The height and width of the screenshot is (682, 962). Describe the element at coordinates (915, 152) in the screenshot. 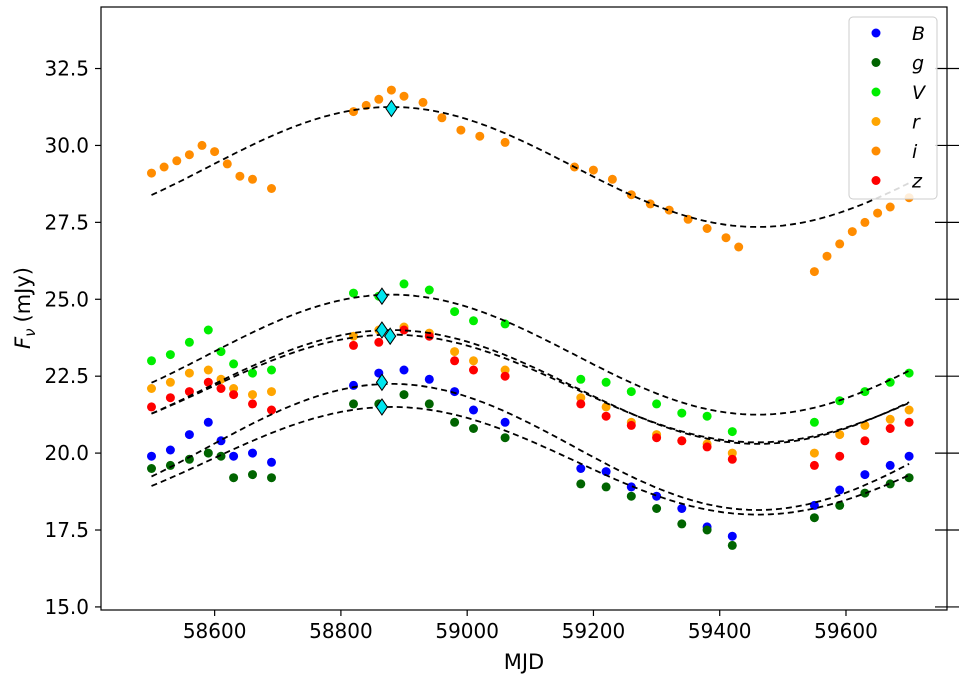

I see `legend-label-i: i` at that location.